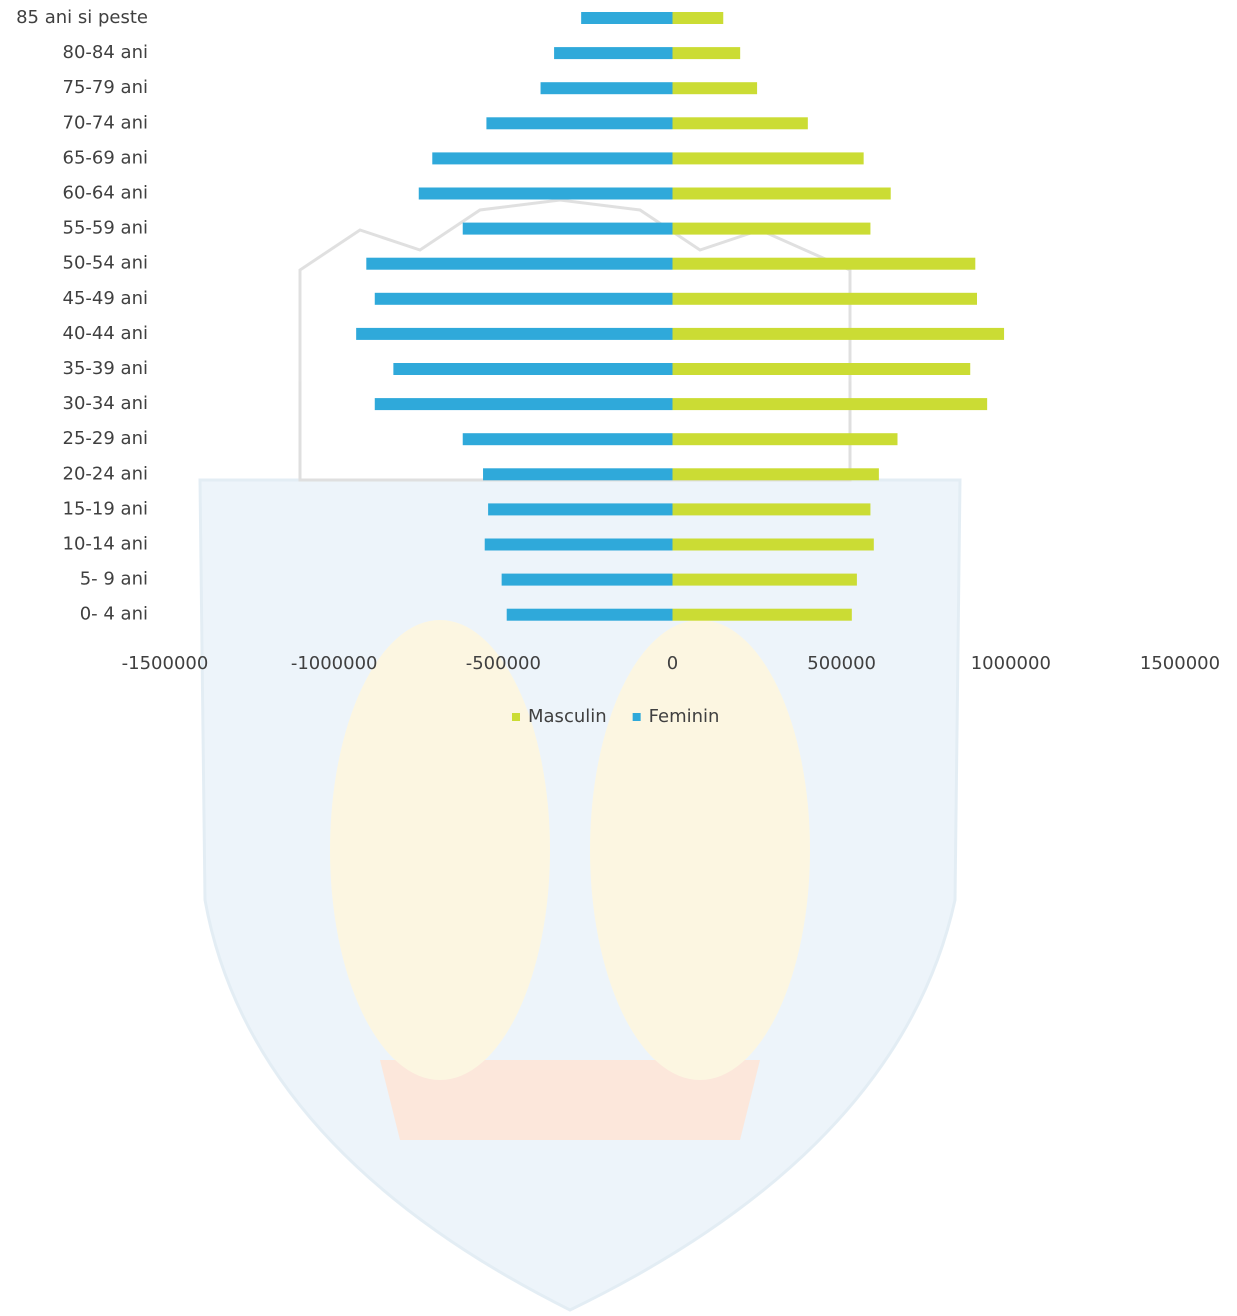 Image resolution: width=1237 pixels, height=1316 pixels. What do you see at coordinates (105, 333) in the screenshot?
I see `y-tick-label: 40-44 ani` at bounding box center [105, 333].